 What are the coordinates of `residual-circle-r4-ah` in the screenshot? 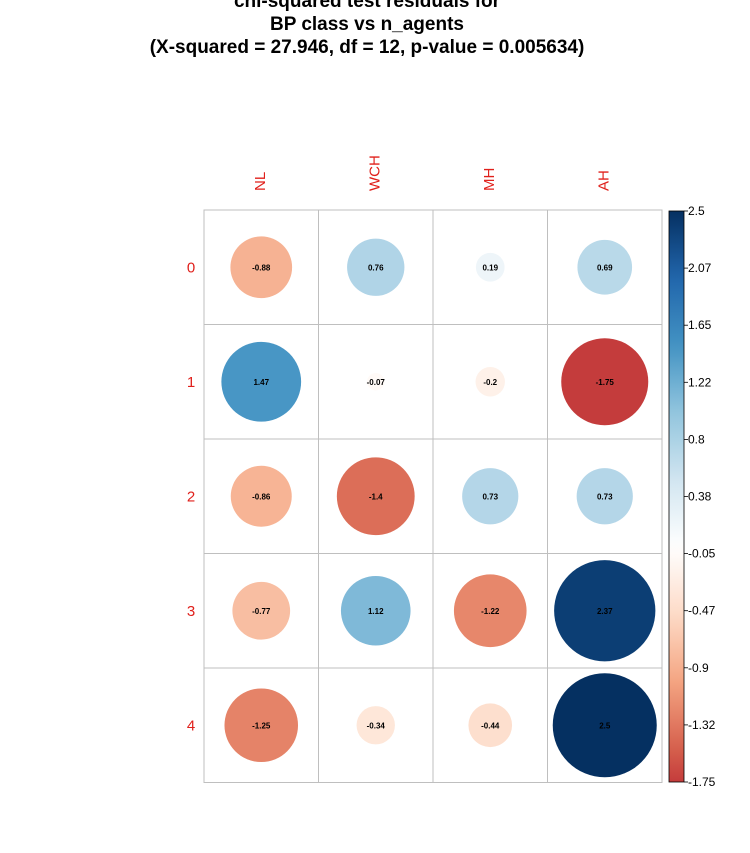 It's located at (604, 725).